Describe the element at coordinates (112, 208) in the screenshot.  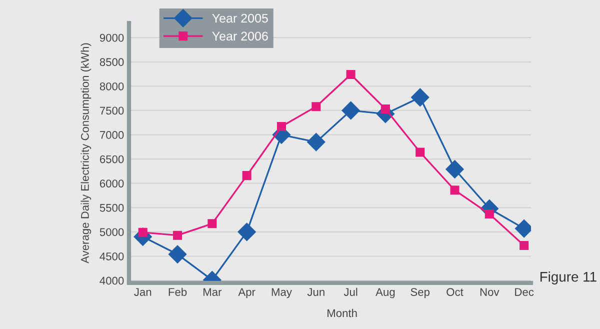
I see `y-tick-label: 5500` at that location.